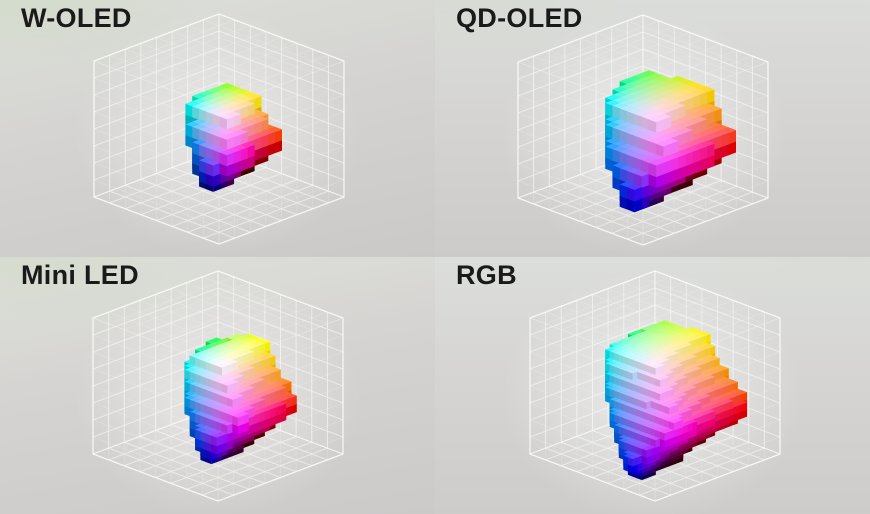 The image size is (870, 514). What do you see at coordinates (76, 18) in the screenshot?
I see `panel-title-w-oled: W-OLED` at bounding box center [76, 18].